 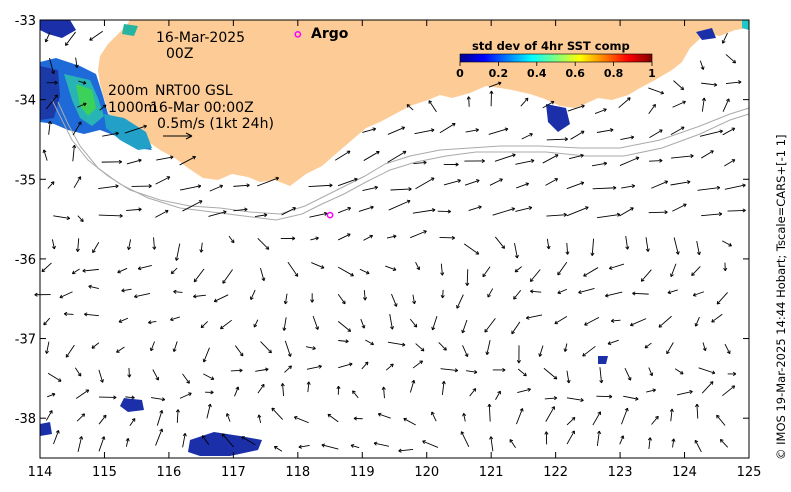 What do you see at coordinates (426, 472) in the screenshot?
I see `x-tick-label: 120` at bounding box center [426, 472].